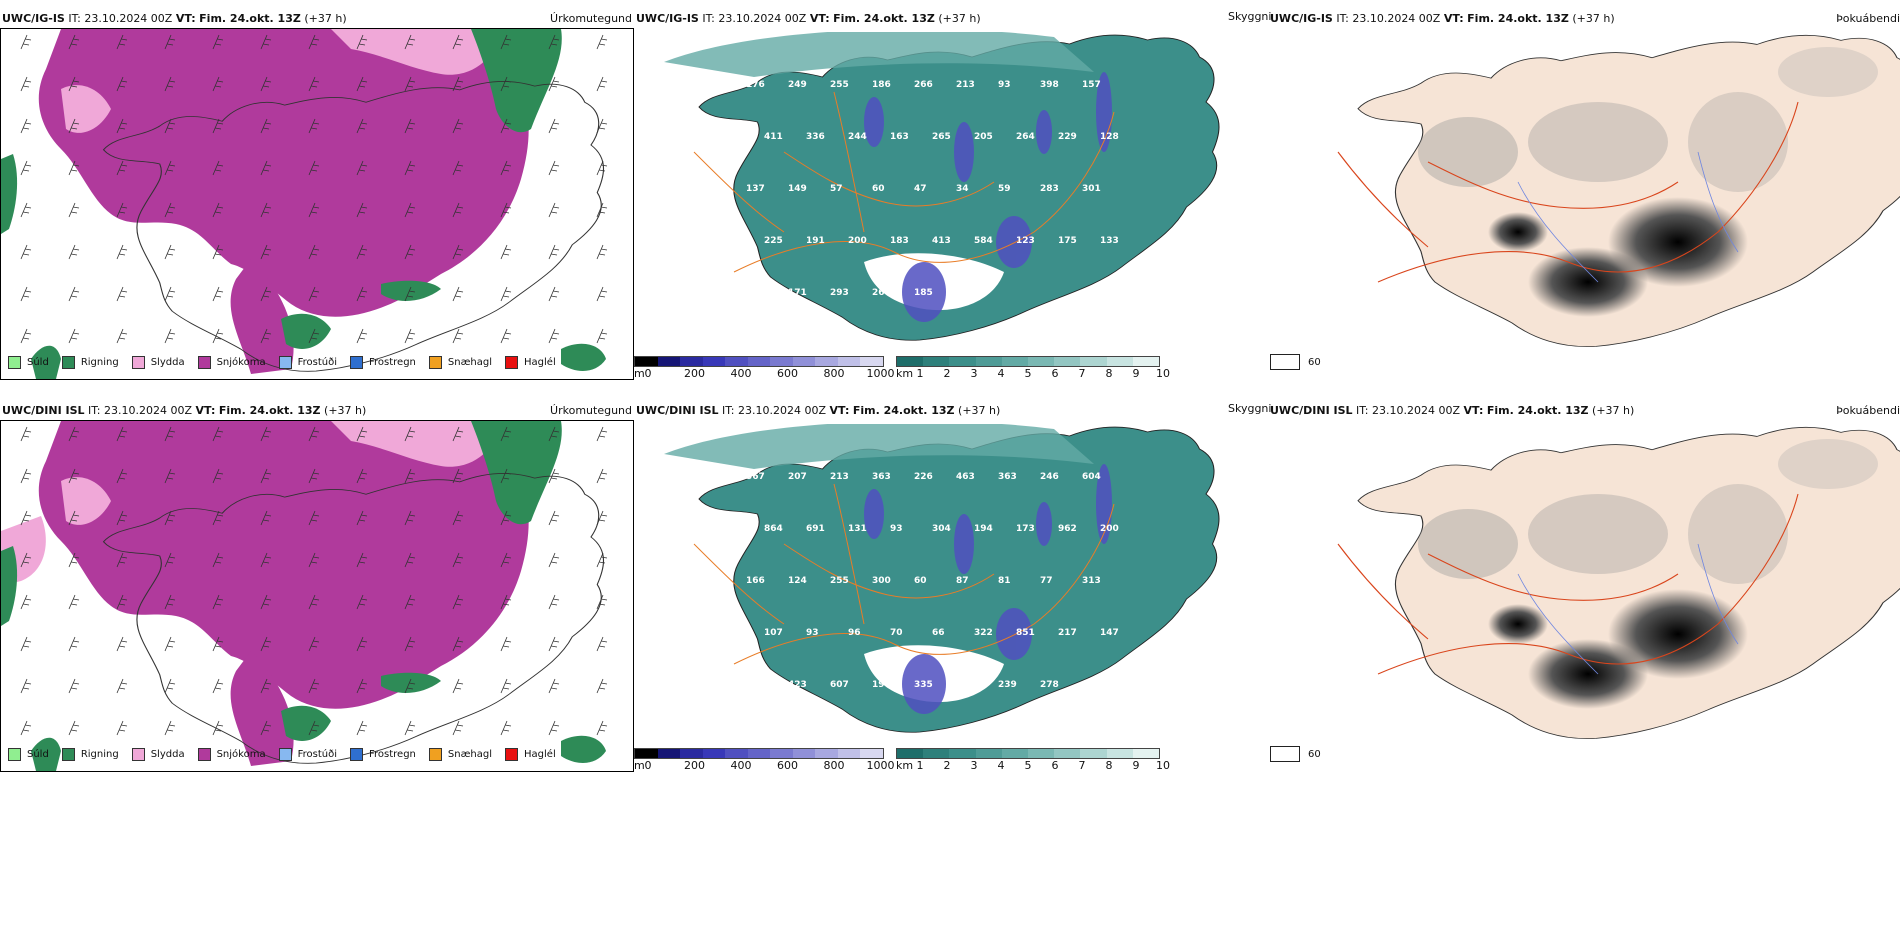 The image size is (1900, 950). I want to click on visibility-value: 176, so click(755, 85).